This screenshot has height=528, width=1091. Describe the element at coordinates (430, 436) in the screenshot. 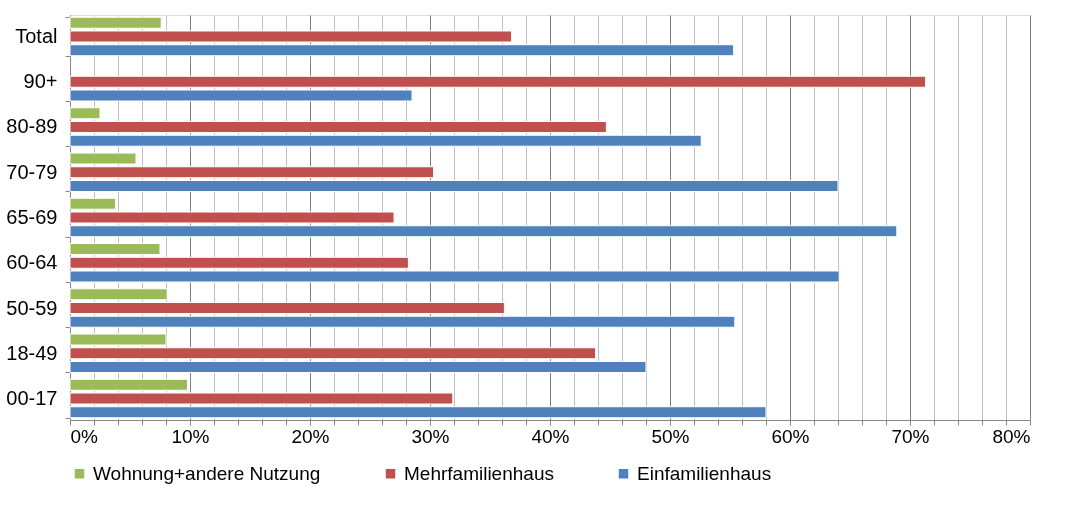

I see `x-tick-label: 30%` at that location.